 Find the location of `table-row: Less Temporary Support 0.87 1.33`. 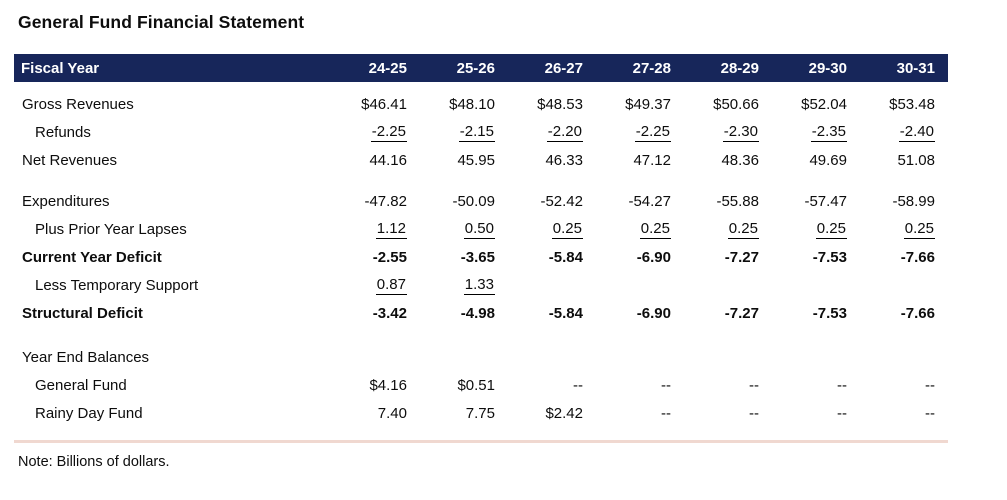

table-row: Less Temporary Support 0.87 1.33 is located at coordinates (481, 285).